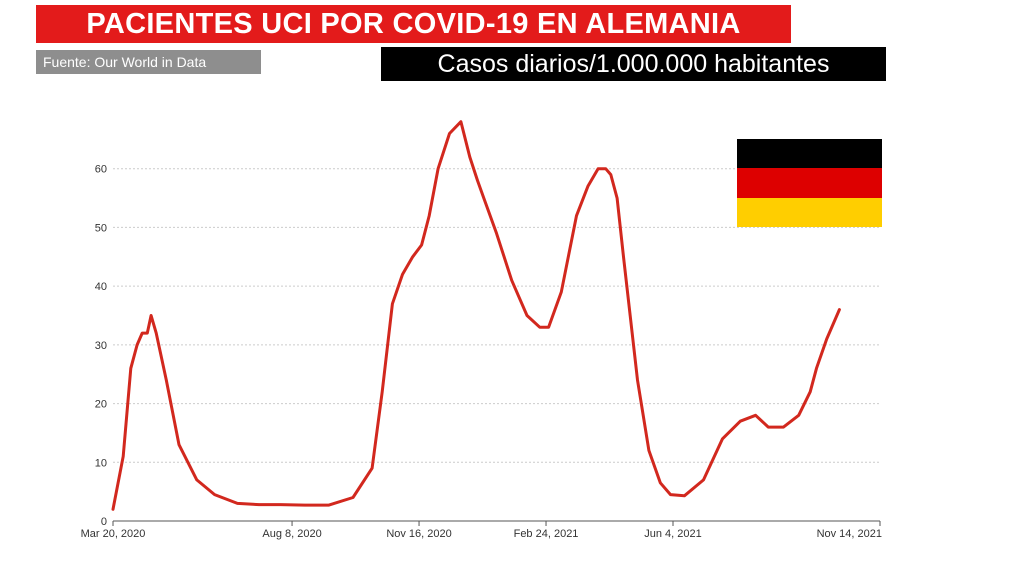  I want to click on chart-subtitle: Casos diarios/1.000.000 habitantes, so click(633, 64).